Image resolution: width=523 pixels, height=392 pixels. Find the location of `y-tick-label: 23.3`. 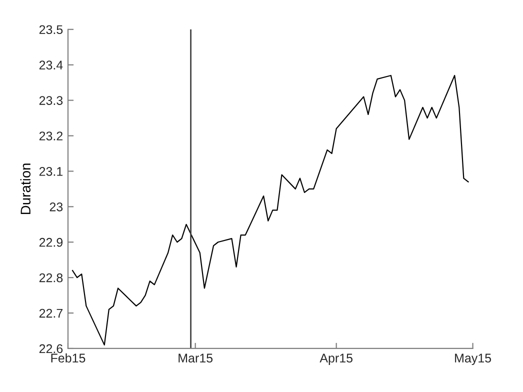

y-tick-label: 23.3 is located at coordinates (51, 100).